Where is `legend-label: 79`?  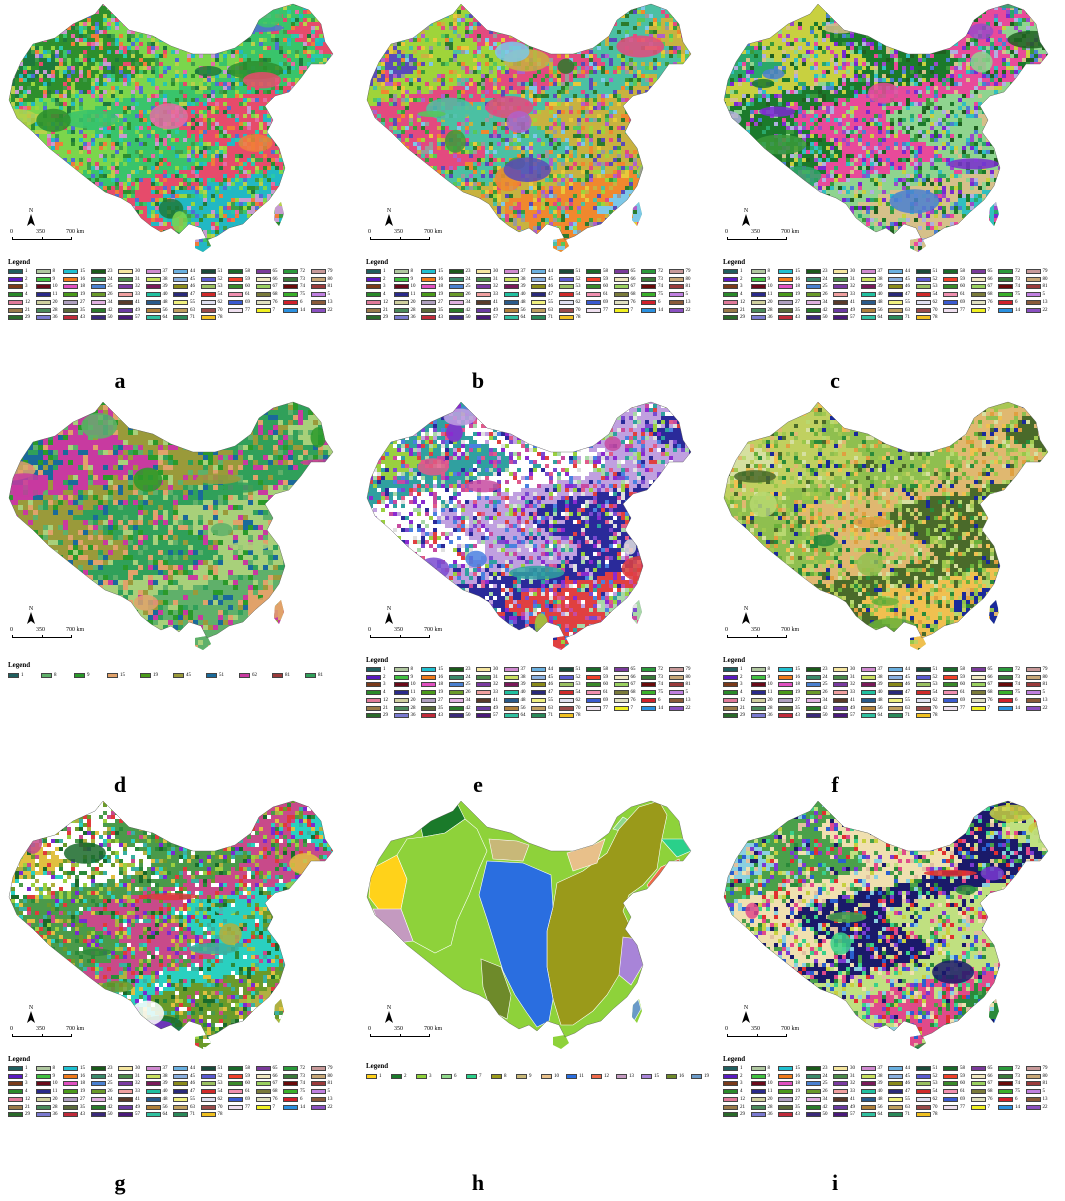
legend-label: 79 is located at coordinates (330, 271).